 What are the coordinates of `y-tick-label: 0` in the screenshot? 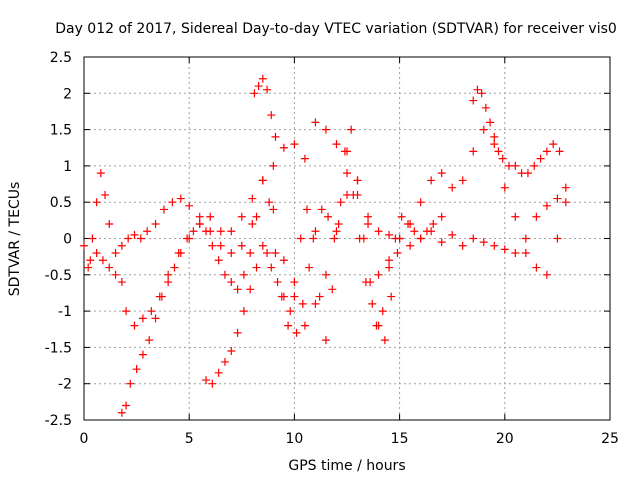 It's located at (67, 240).